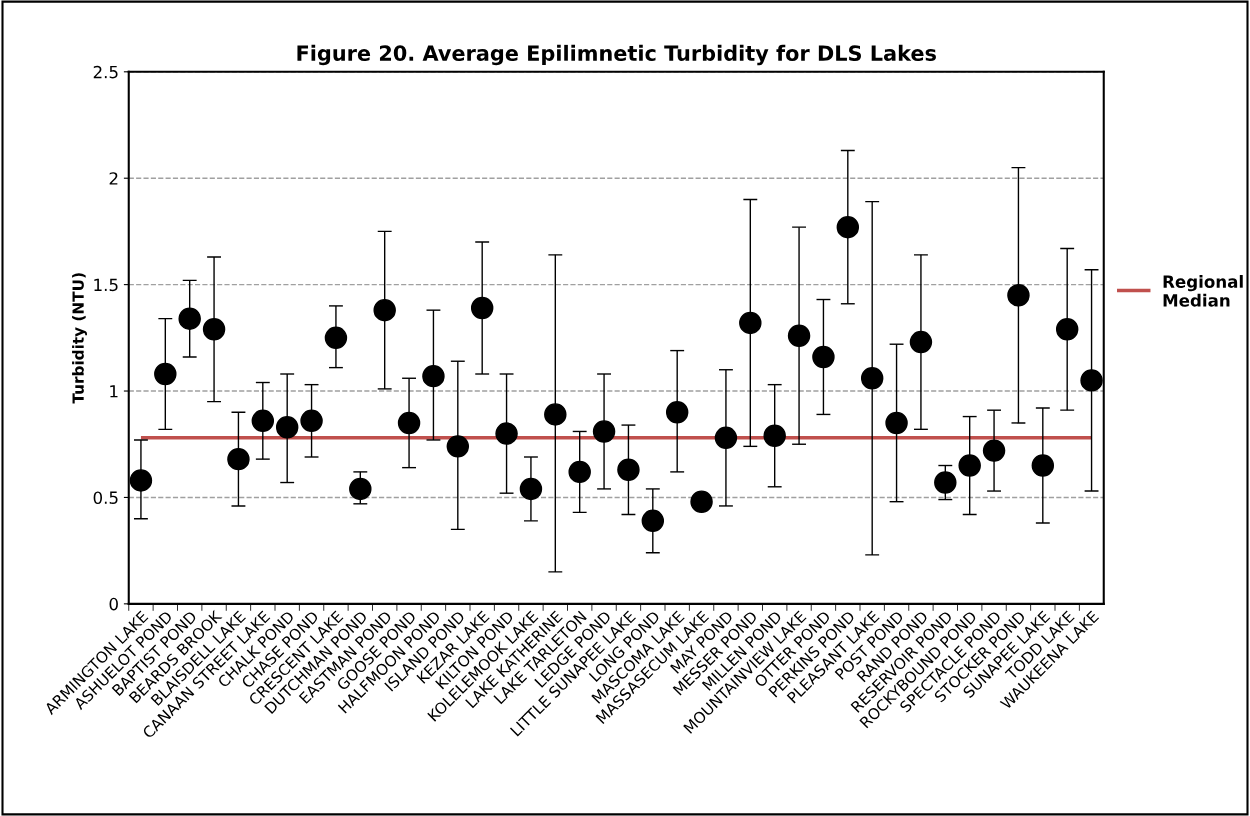 The image size is (1250, 816). What do you see at coordinates (106, 285) in the screenshot?
I see `y-tick-label: 1.5` at bounding box center [106, 285].